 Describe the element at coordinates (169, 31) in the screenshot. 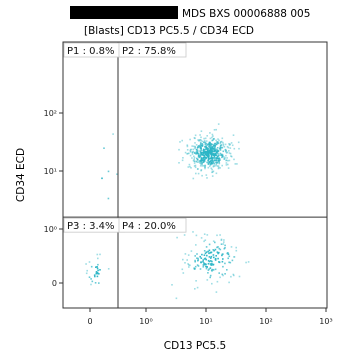

I see `chart-subtitle: [Blasts] CD13 PC5.5 / CD34 ECD` at that location.